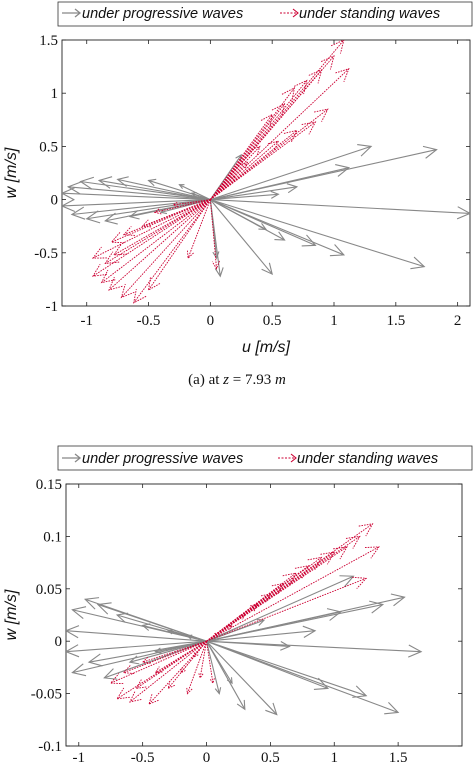 This screenshot has height=764, width=474. Describe the element at coordinates (52, 537) in the screenshot. I see `y-tick-label-b: 0.1` at that location.